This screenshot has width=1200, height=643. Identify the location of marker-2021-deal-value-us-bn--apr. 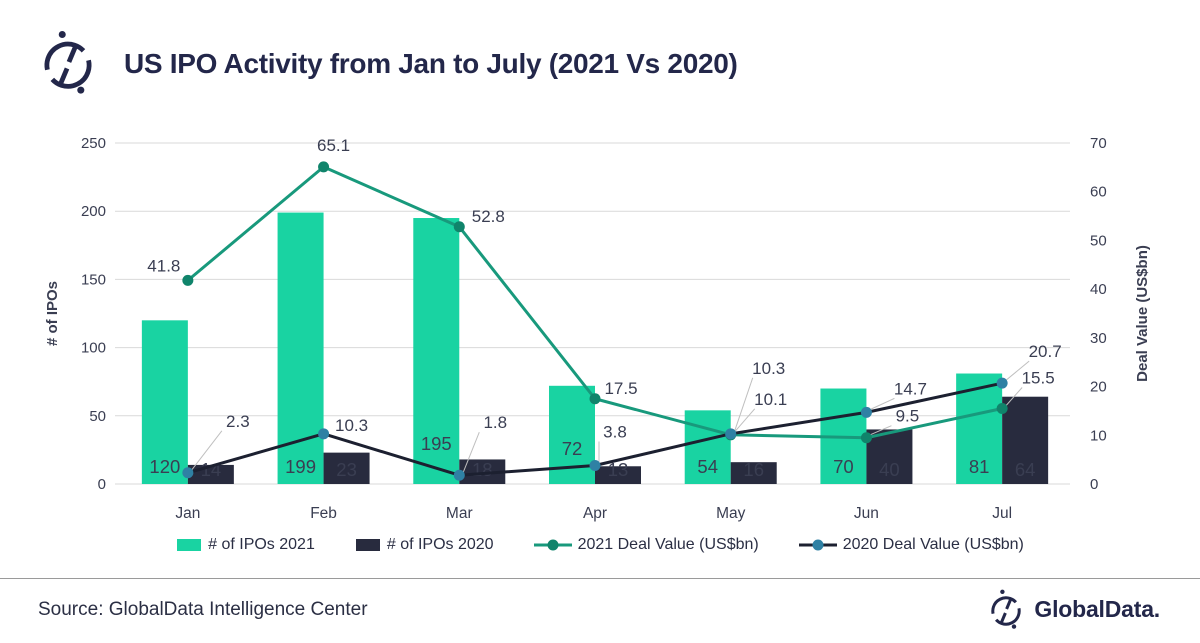
(595, 399).